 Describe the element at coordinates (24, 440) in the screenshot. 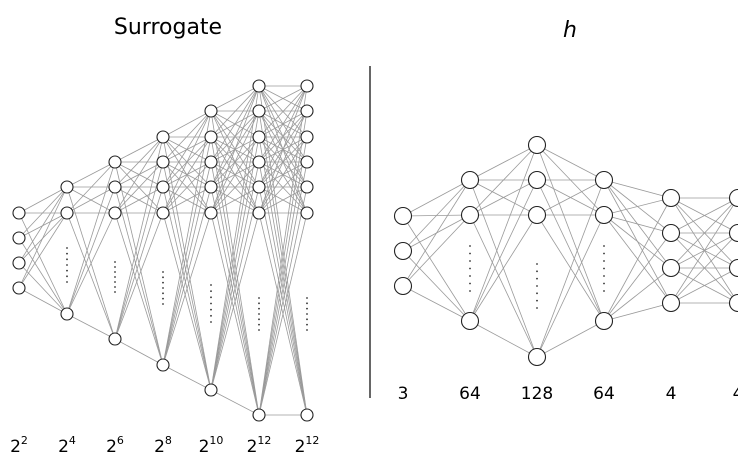

I see `surrogate-layer-exponent: 2` at that location.